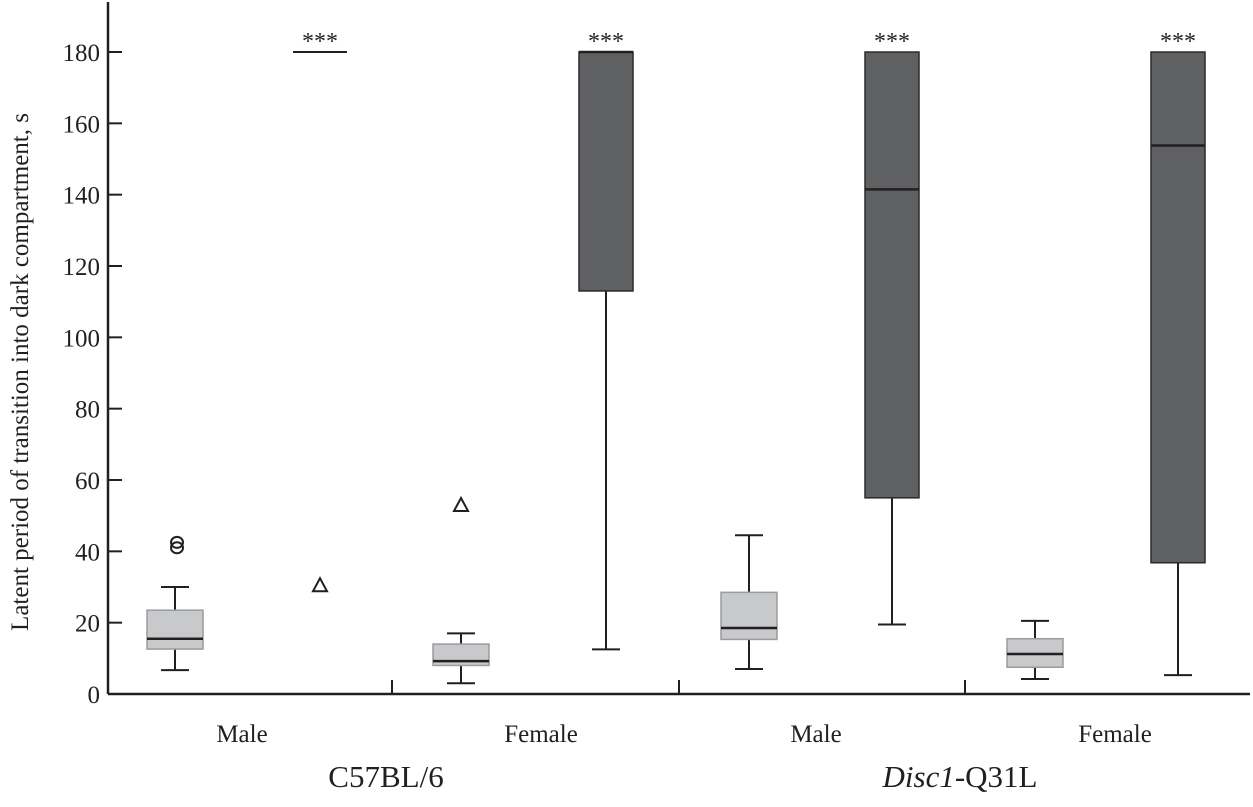 The width and height of the screenshot is (1253, 807). Describe the element at coordinates (87, 552) in the screenshot. I see `y-tick-label: 40` at that location.